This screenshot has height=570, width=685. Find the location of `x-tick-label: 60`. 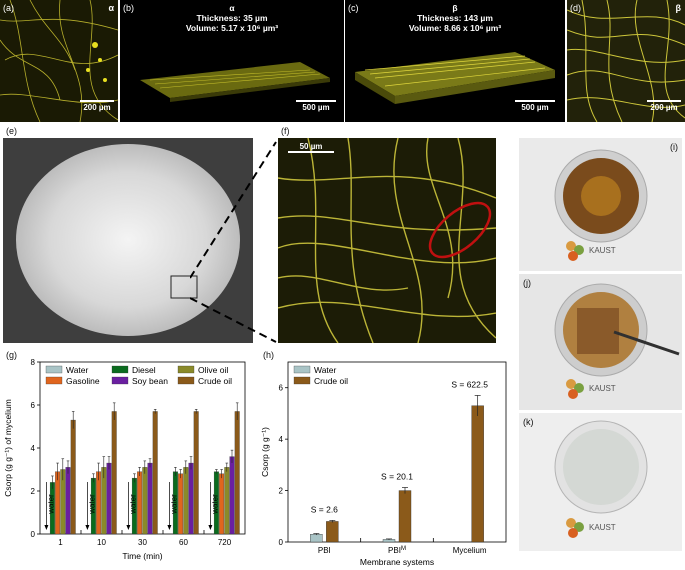

x-tick-label: 60 is located at coordinates (183, 542).